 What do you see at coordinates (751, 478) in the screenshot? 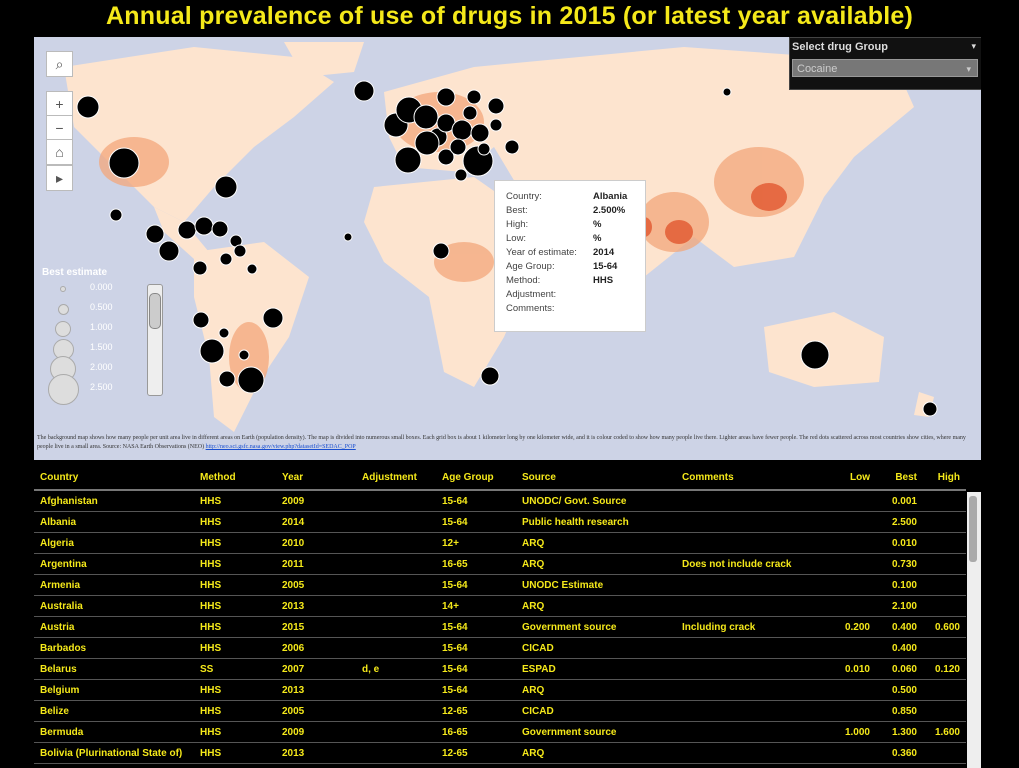
I see `column-header: Comments` at bounding box center [751, 478].